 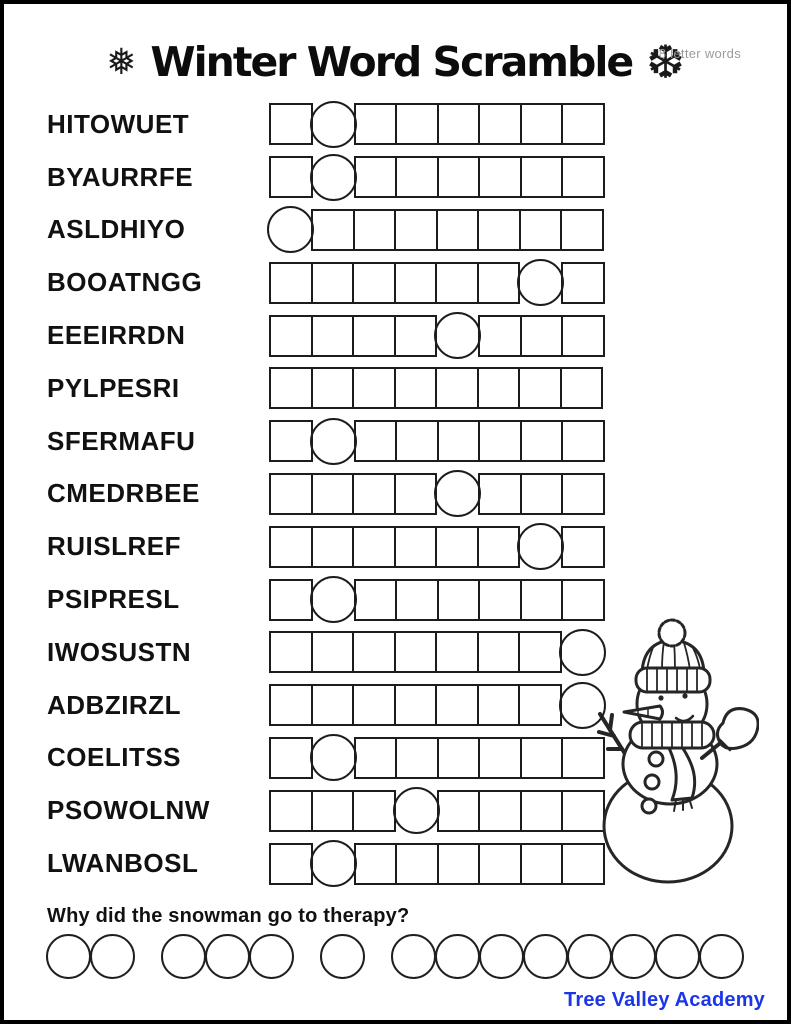 I want to click on word-row: RUISLREF, so click(x=326, y=546).